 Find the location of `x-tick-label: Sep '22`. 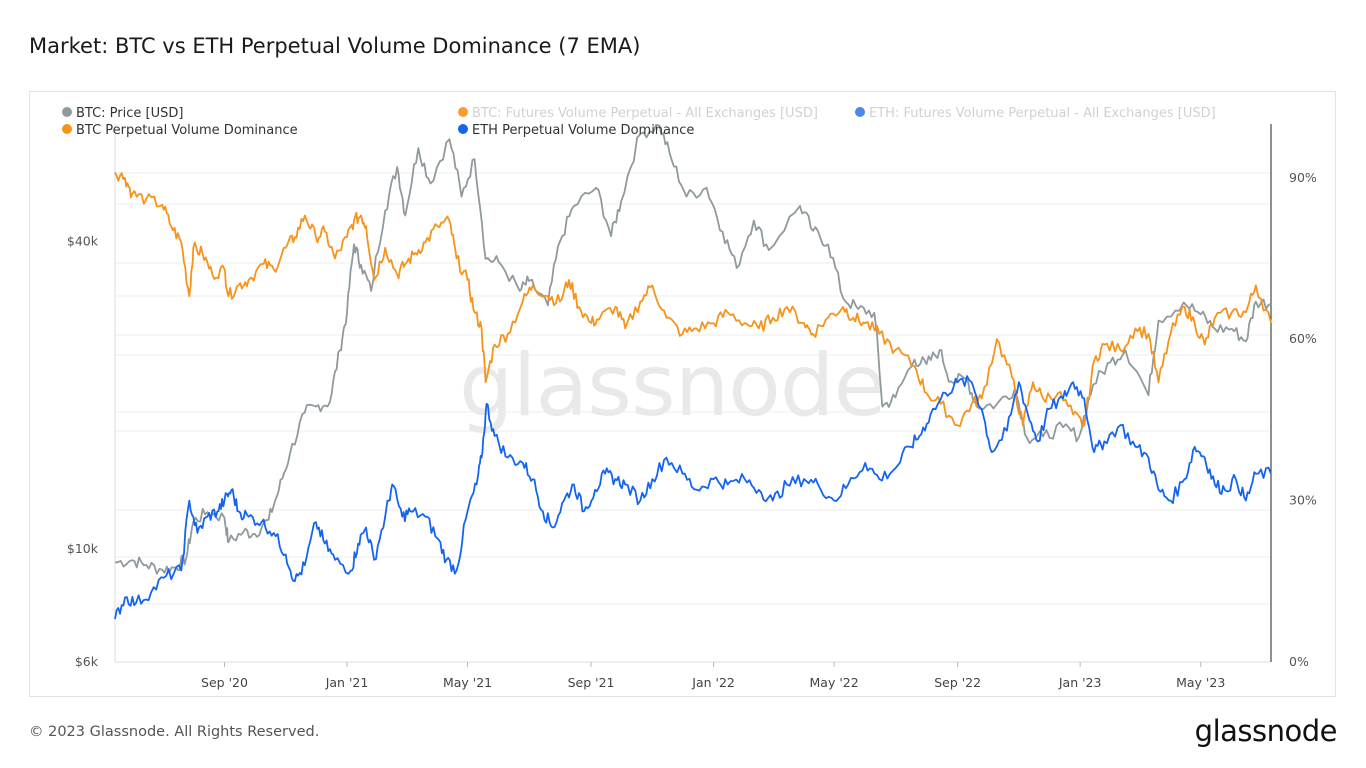

x-tick-label: Sep '22 is located at coordinates (957, 682).